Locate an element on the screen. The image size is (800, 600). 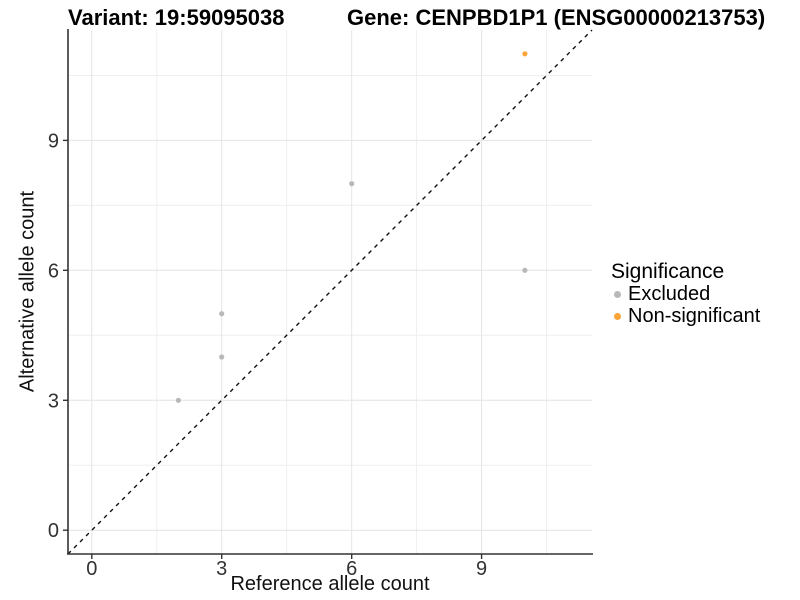
legend: Significance Excluded Non-significant is located at coordinates (685, 293).